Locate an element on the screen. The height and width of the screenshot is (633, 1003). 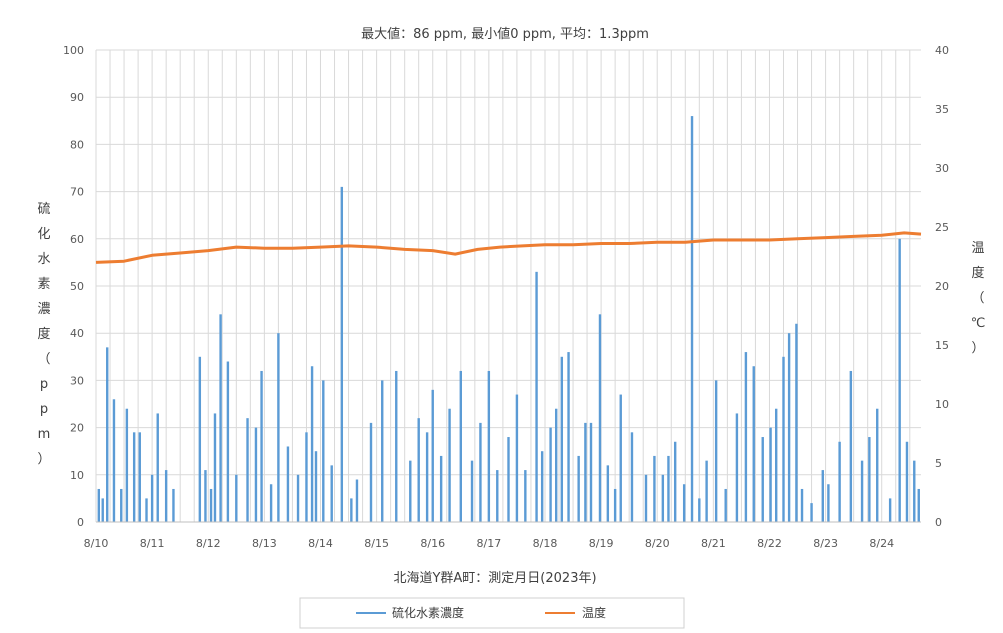
x-tick-label: 8/17 is located at coordinates (489, 543).